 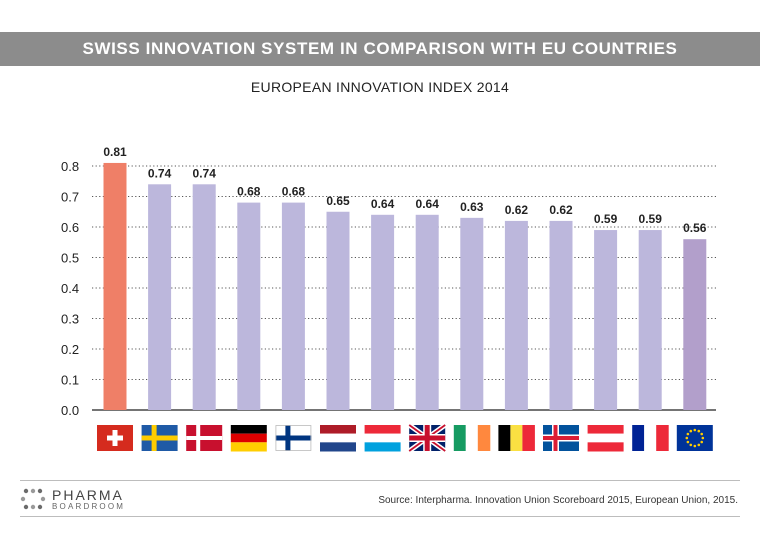 What do you see at coordinates (605, 438) in the screenshot?
I see `flag-austria-icon` at bounding box center [605, 438].